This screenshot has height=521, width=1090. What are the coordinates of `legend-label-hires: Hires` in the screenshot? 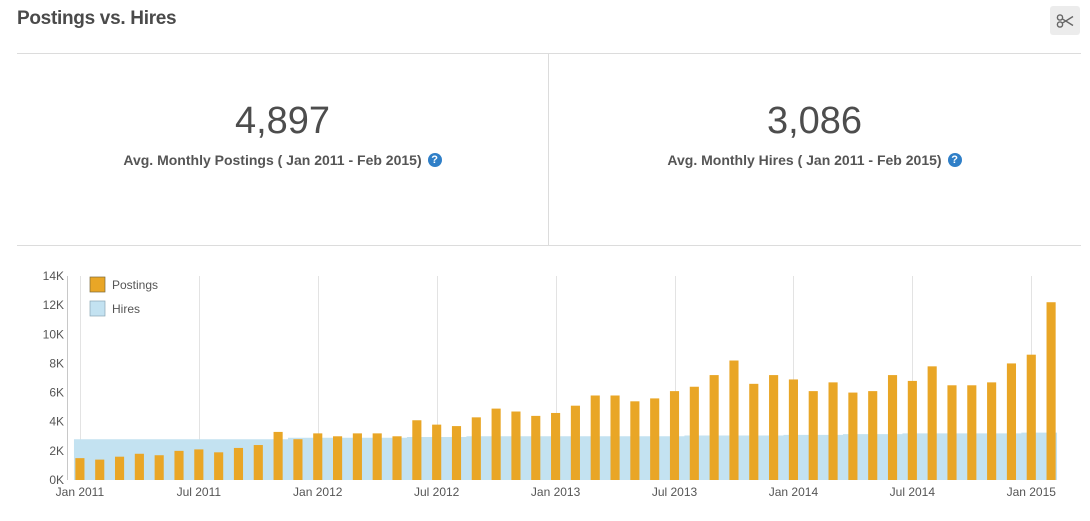 It's located at (126, 309).